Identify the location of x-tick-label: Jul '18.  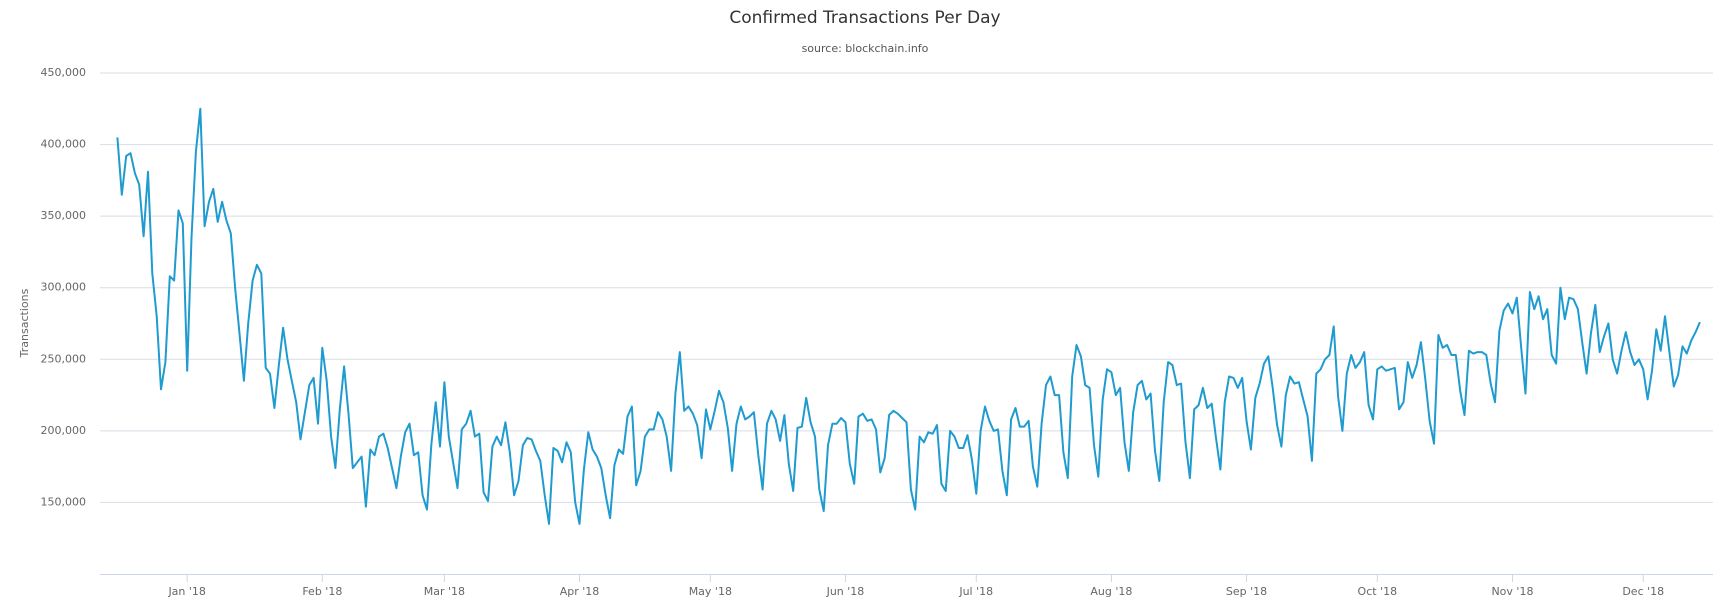
(975, 591).